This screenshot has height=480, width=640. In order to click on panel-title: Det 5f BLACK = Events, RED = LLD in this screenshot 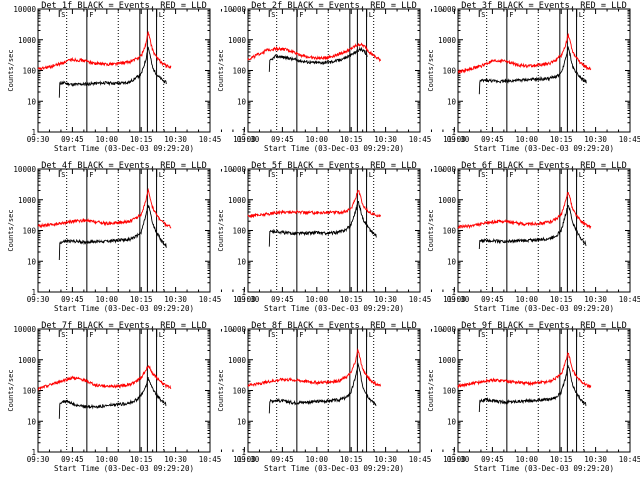, I will do `click(334, 166)`.